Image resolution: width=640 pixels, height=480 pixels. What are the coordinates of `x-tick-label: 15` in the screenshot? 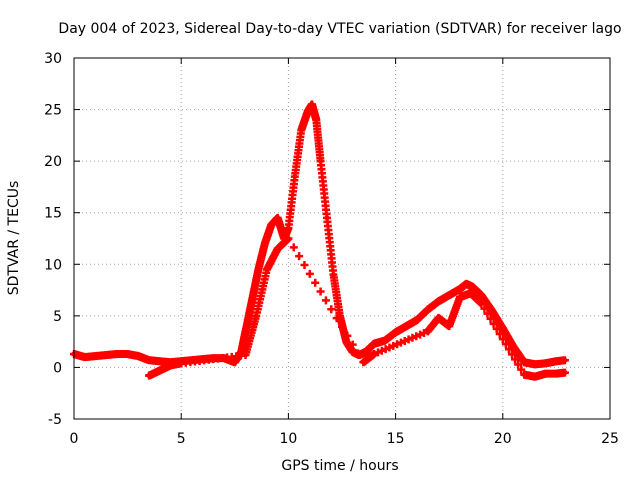 It's located at (396, 439).